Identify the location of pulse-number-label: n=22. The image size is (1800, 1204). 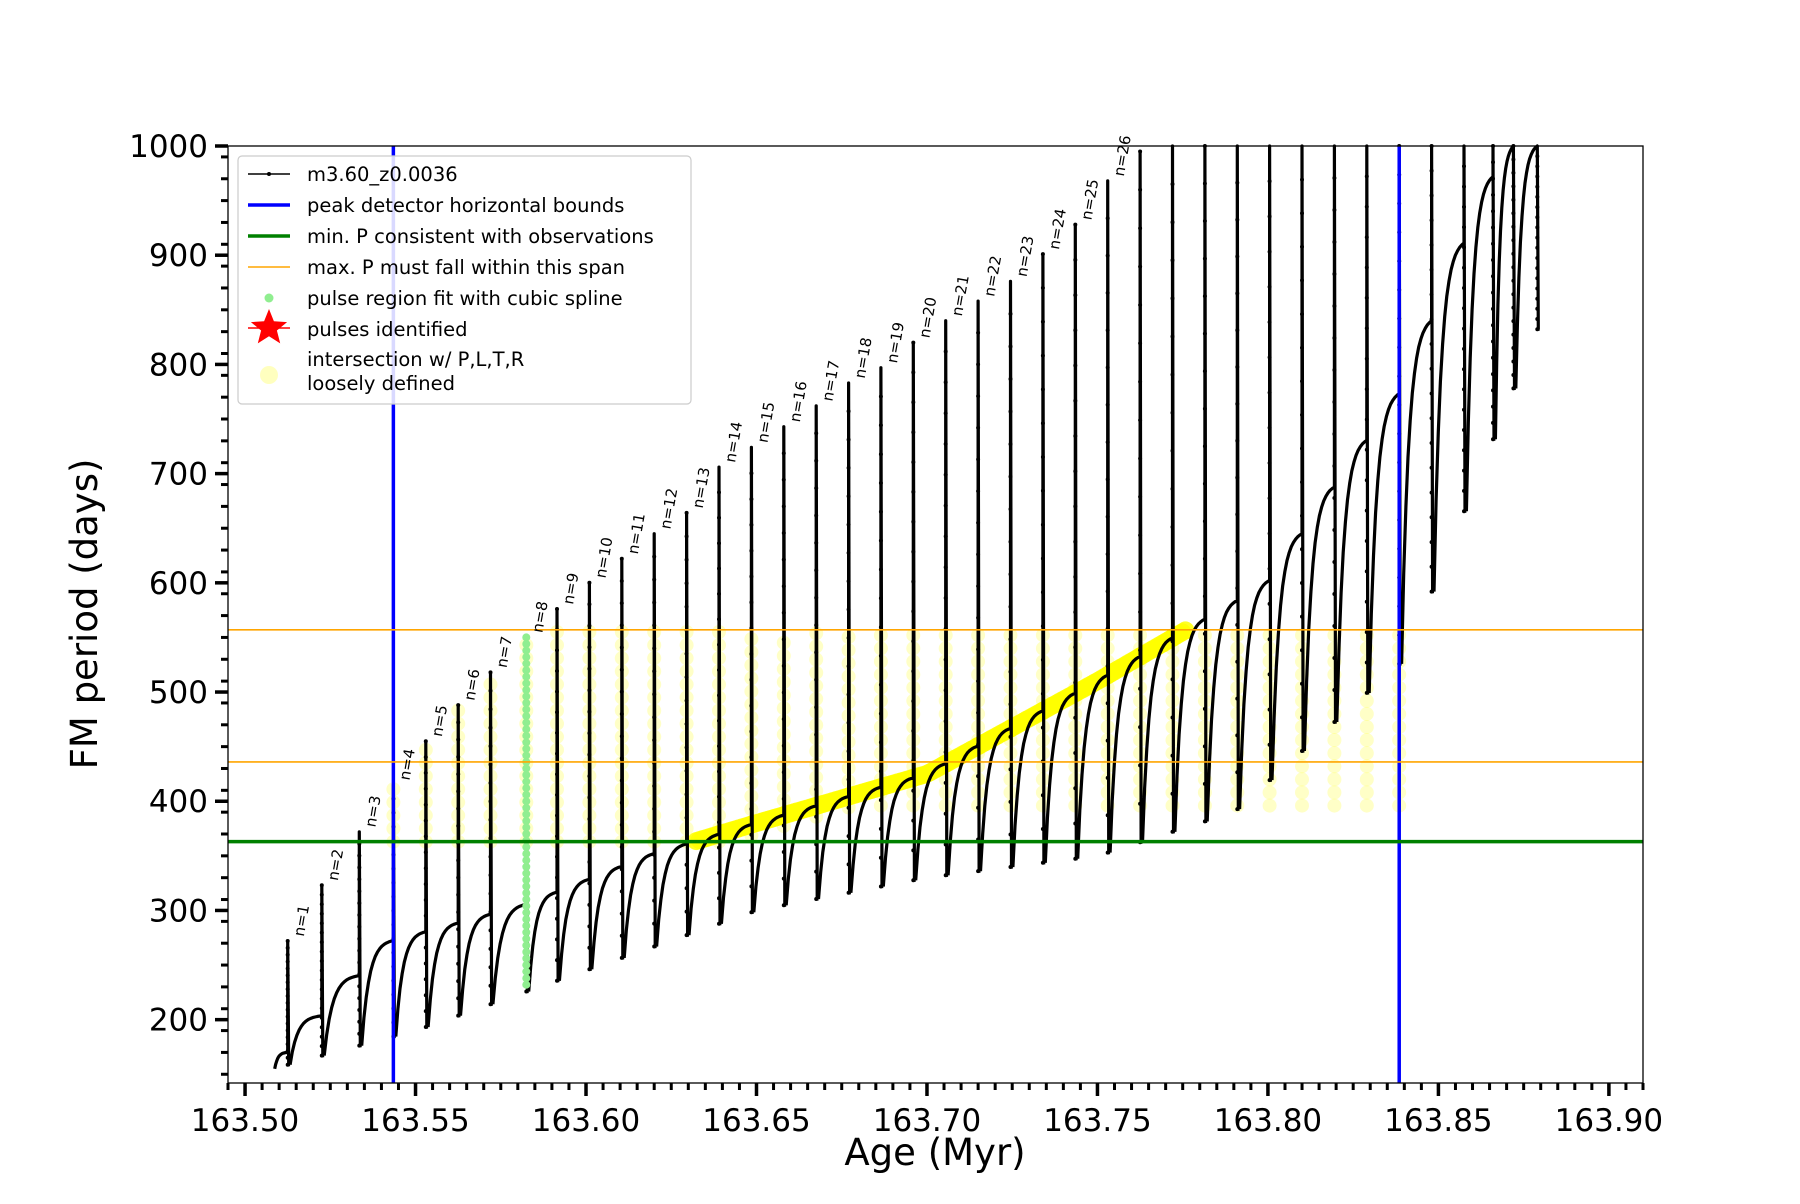
(992, 276).